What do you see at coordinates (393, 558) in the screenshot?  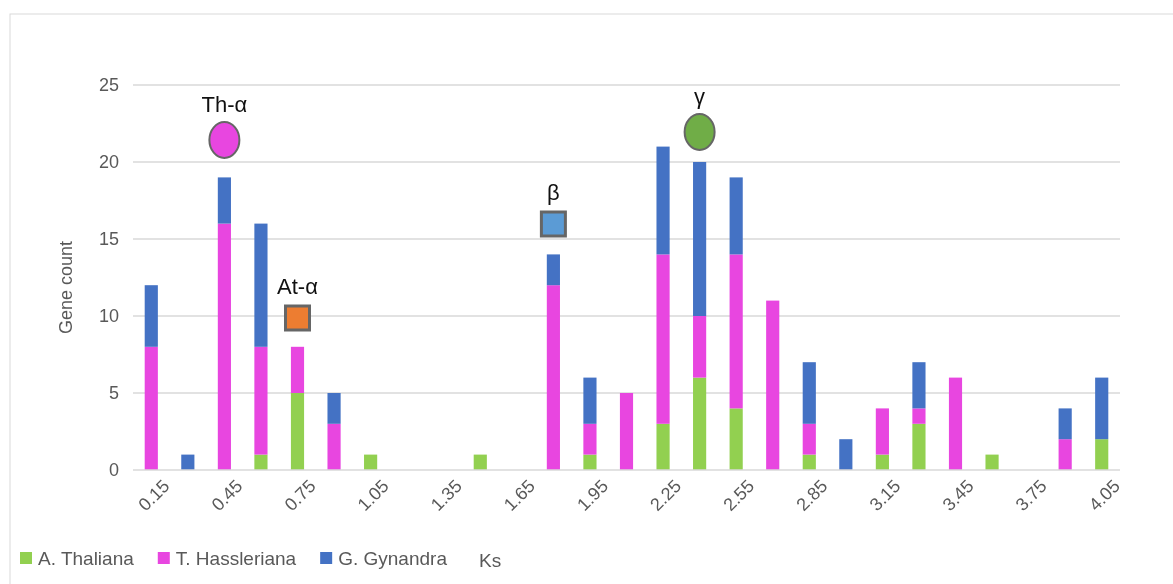 I see `legend-label: G. Gynandra` at bounding box center [393, 558].